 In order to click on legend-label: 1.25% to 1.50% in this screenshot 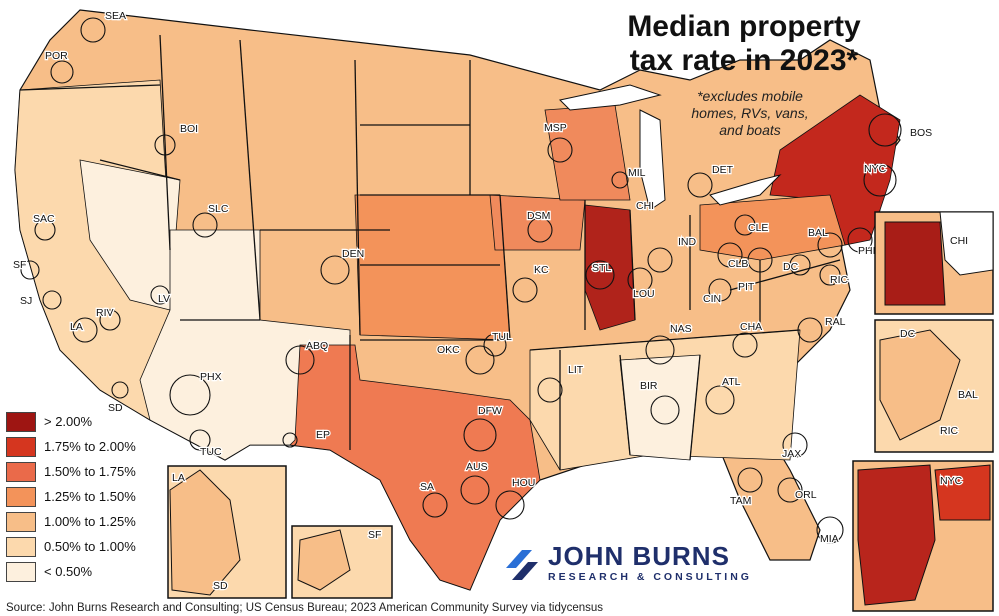, I will do `click(90, 496)`.